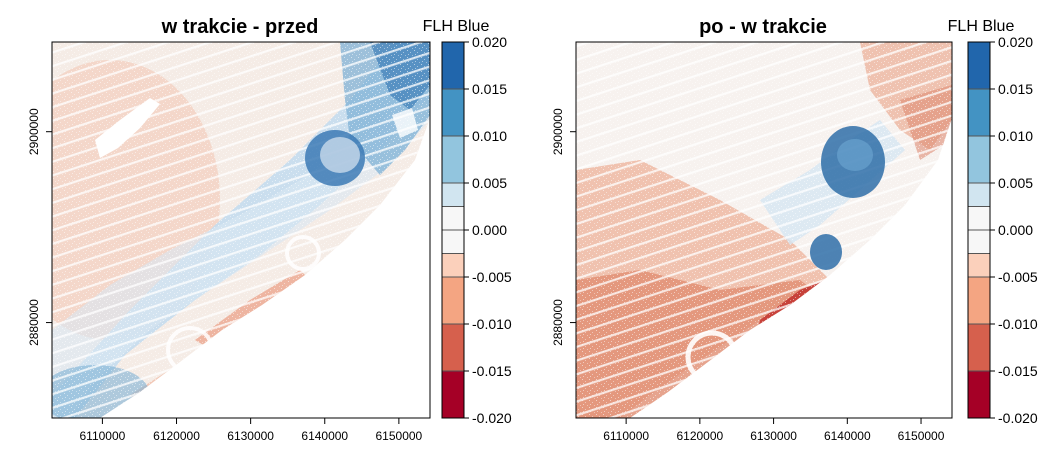  I want to click on feature-blob-mid, so click(826, 252).